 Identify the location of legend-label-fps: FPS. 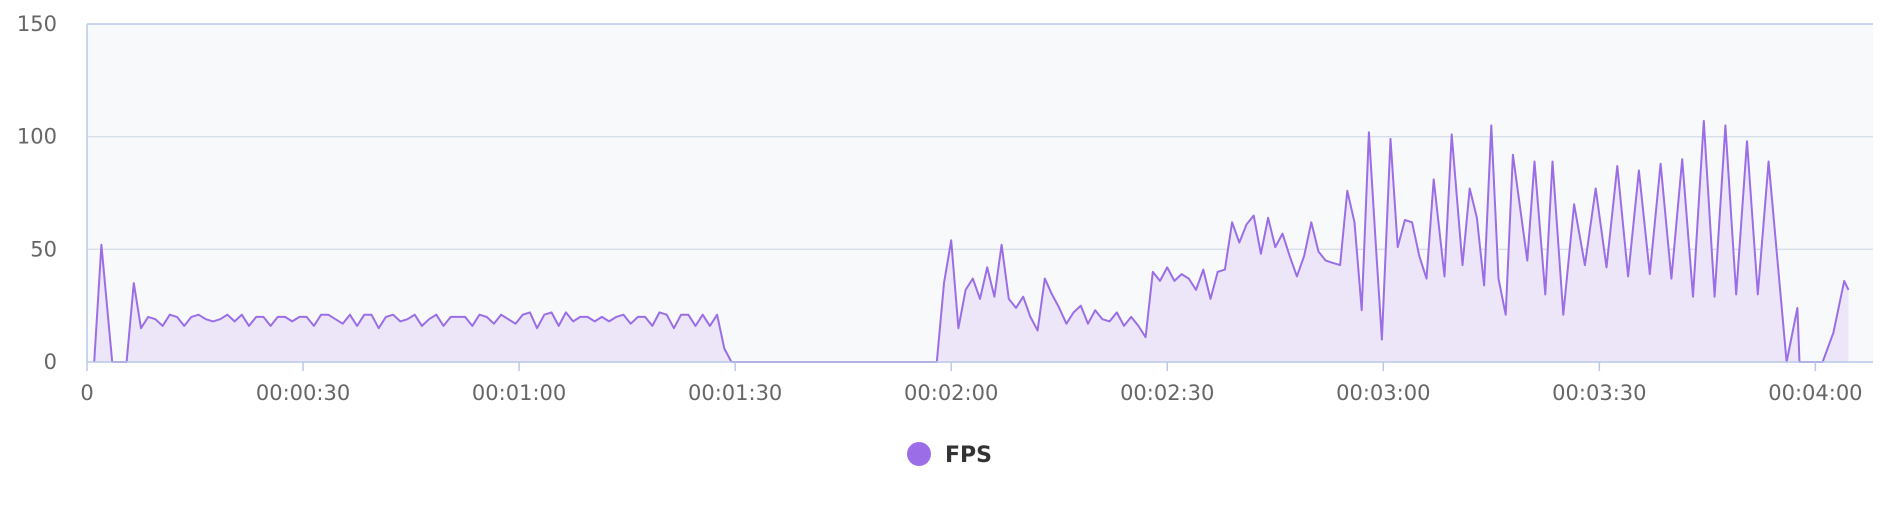
(968, 455).